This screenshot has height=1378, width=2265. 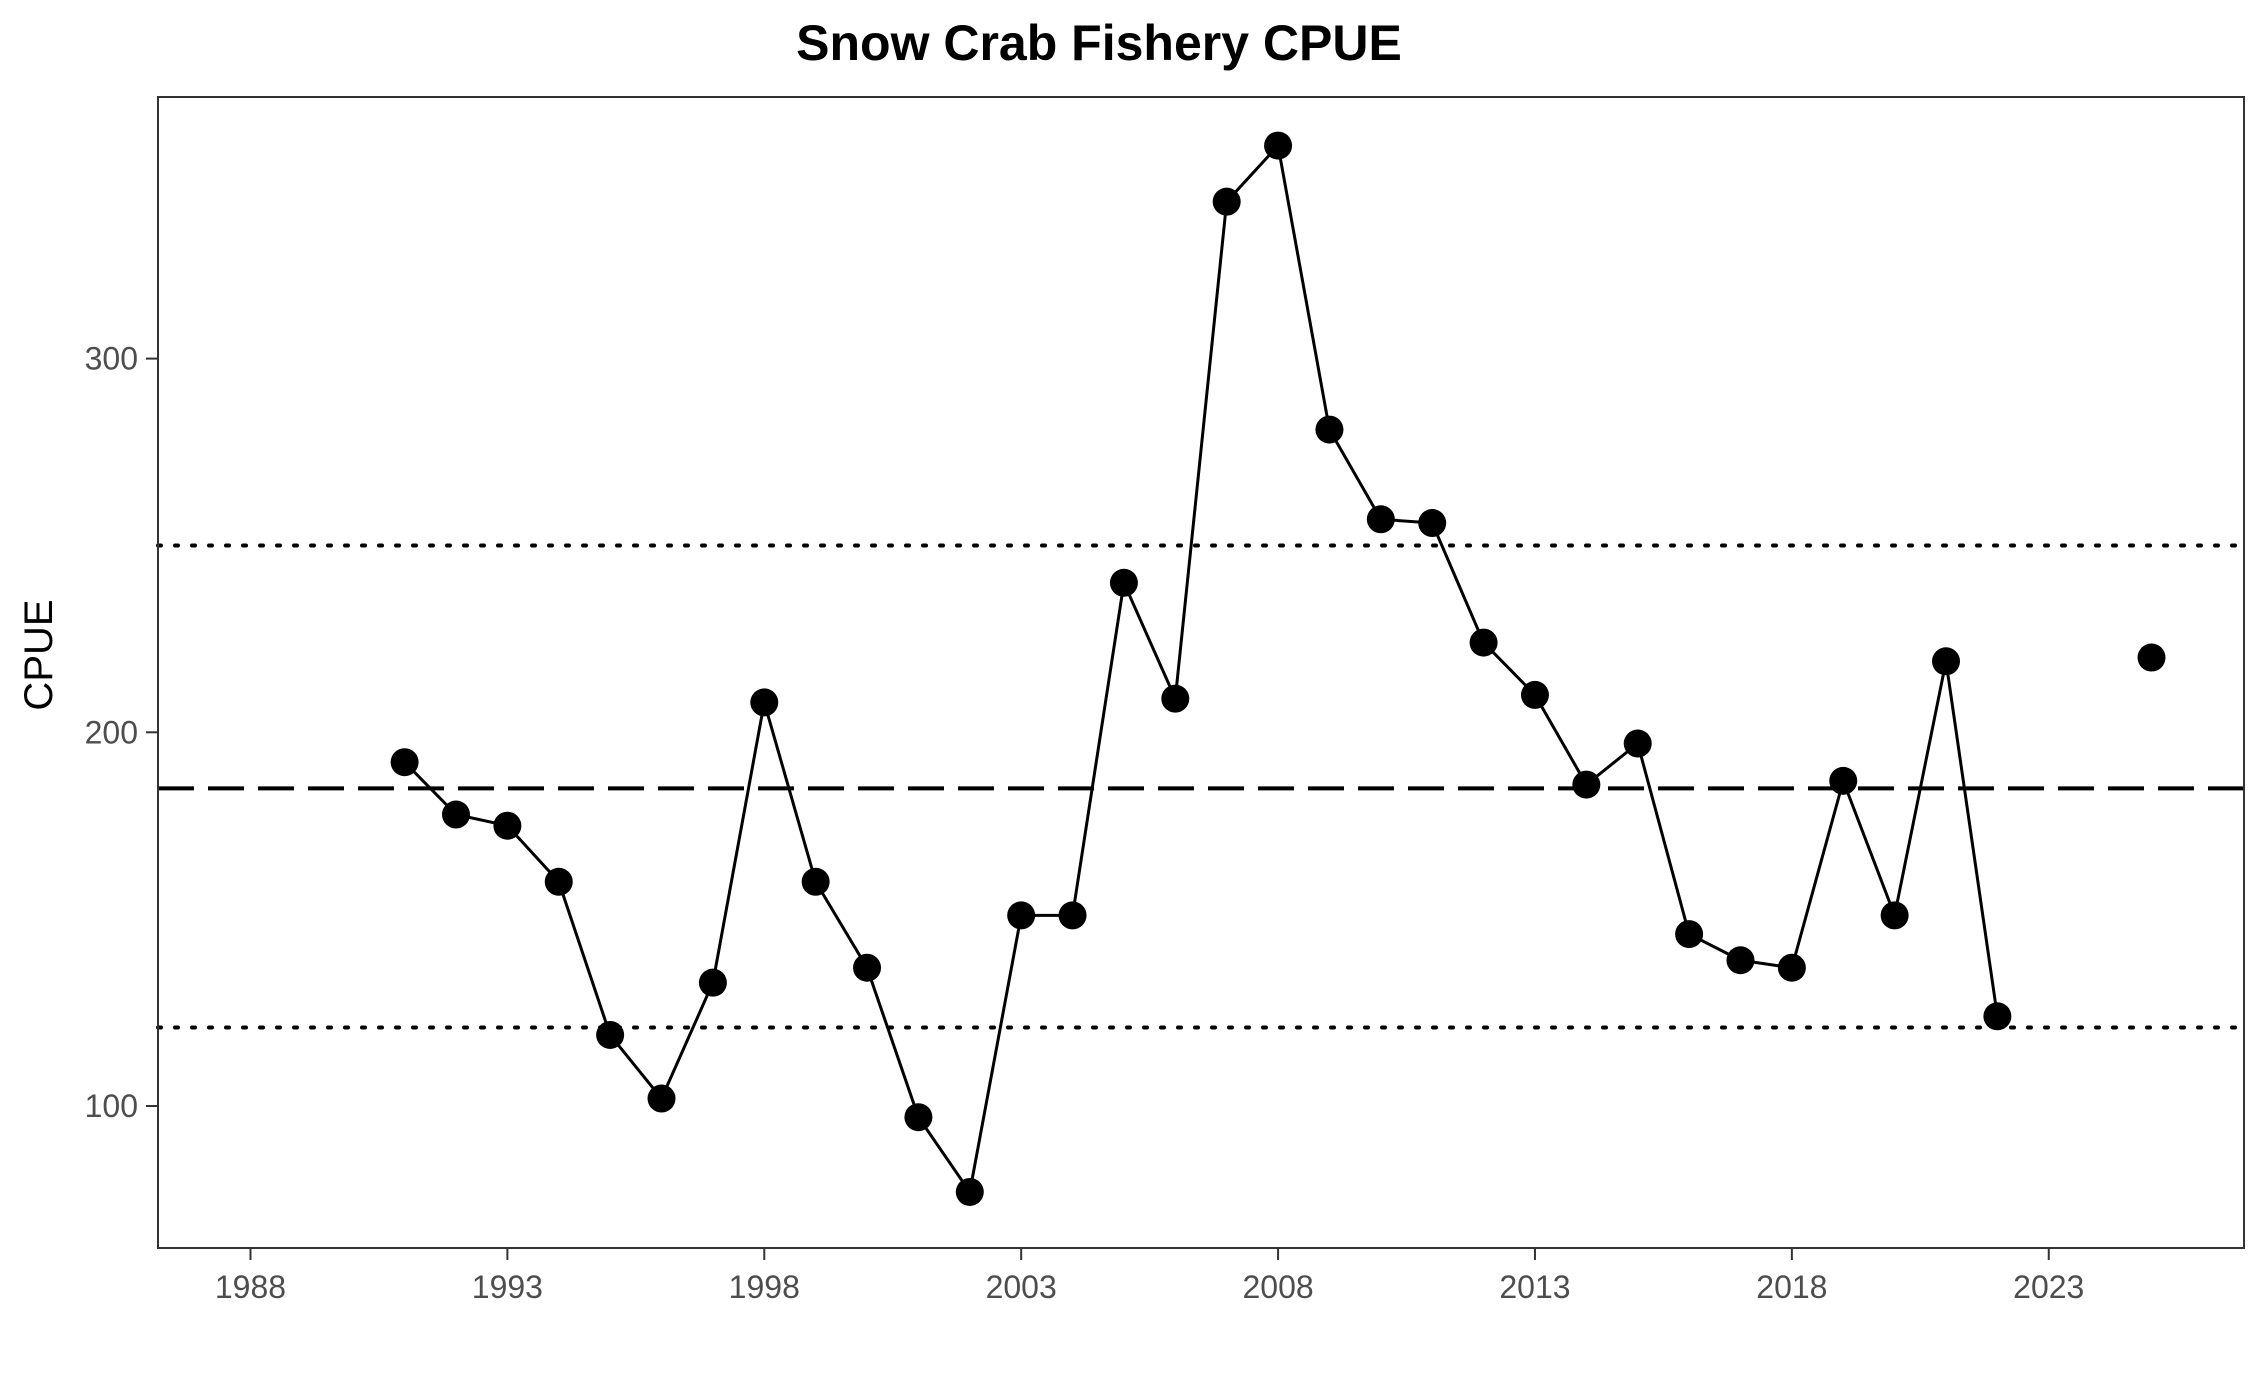 I want to click on y-axis: 100 200 300, so click(x=121, y=732).